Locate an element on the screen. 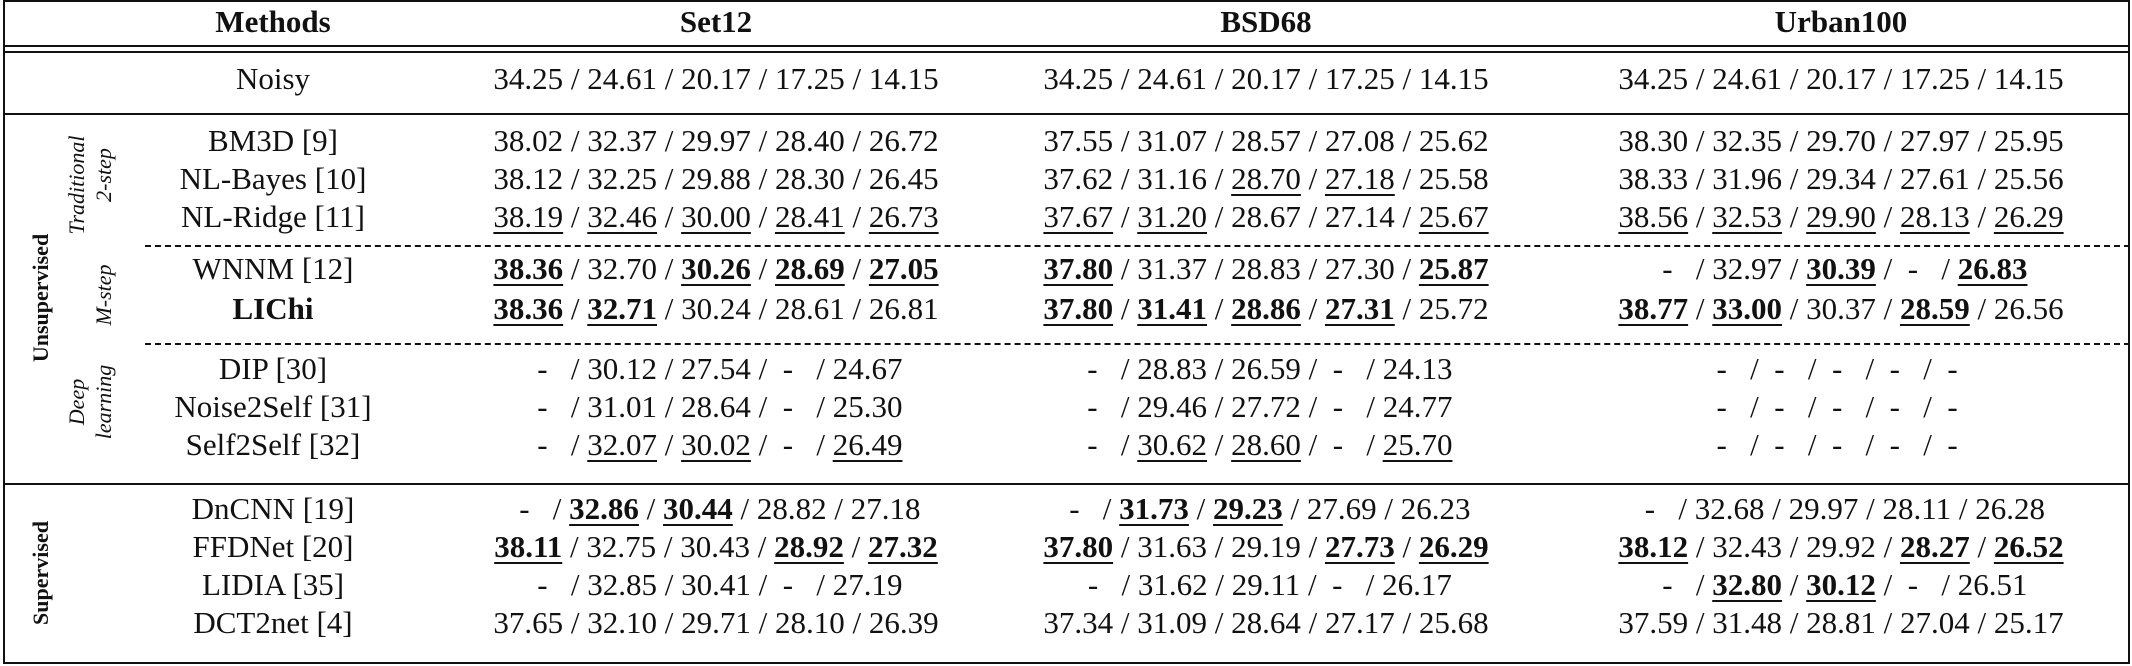 This screenshot has width=2132, height=666. table-row-cell: - / 30.12 / 27.54 / - / 24.67 is located at coordinates (716, 368).